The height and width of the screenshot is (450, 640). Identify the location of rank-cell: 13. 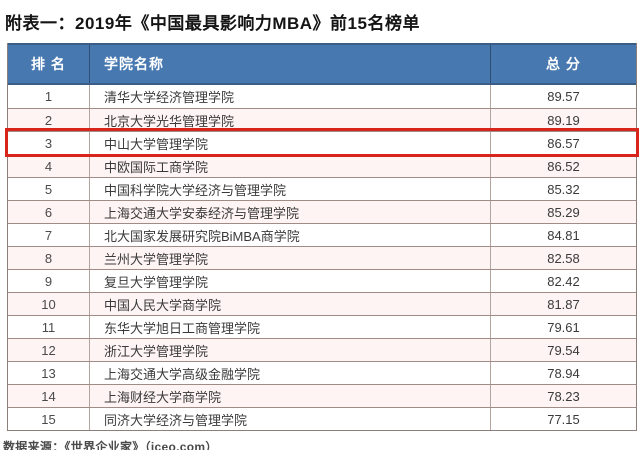
(48, 373).